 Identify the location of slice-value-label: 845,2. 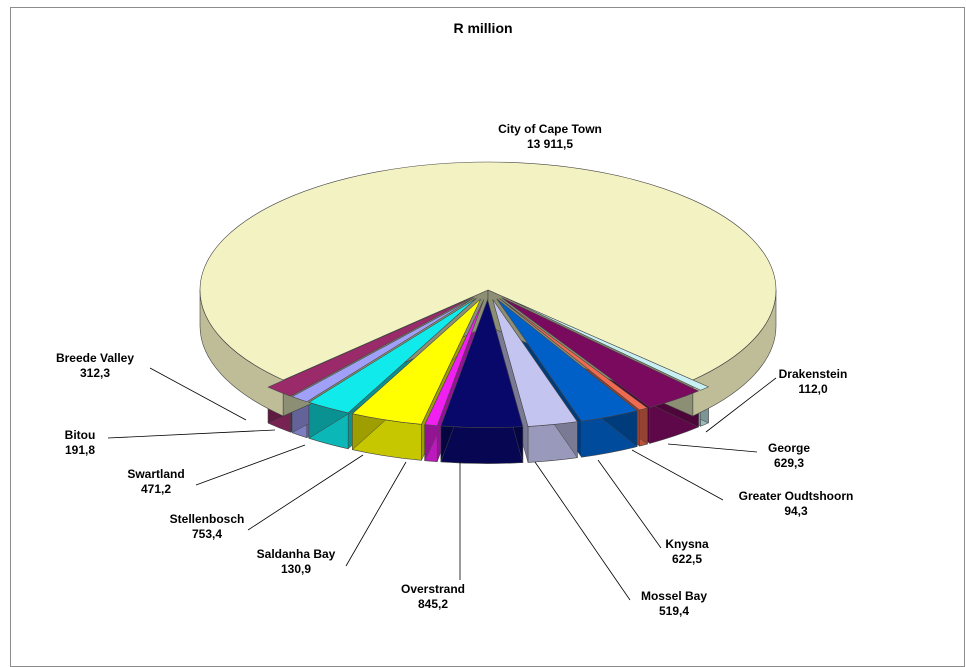
(433, 604).